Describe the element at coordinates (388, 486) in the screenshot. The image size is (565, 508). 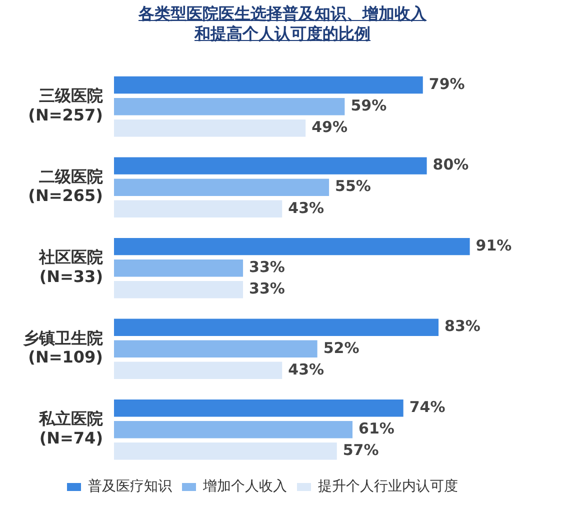
I see `legend-label: 提升个人行业内认可度` at that location.